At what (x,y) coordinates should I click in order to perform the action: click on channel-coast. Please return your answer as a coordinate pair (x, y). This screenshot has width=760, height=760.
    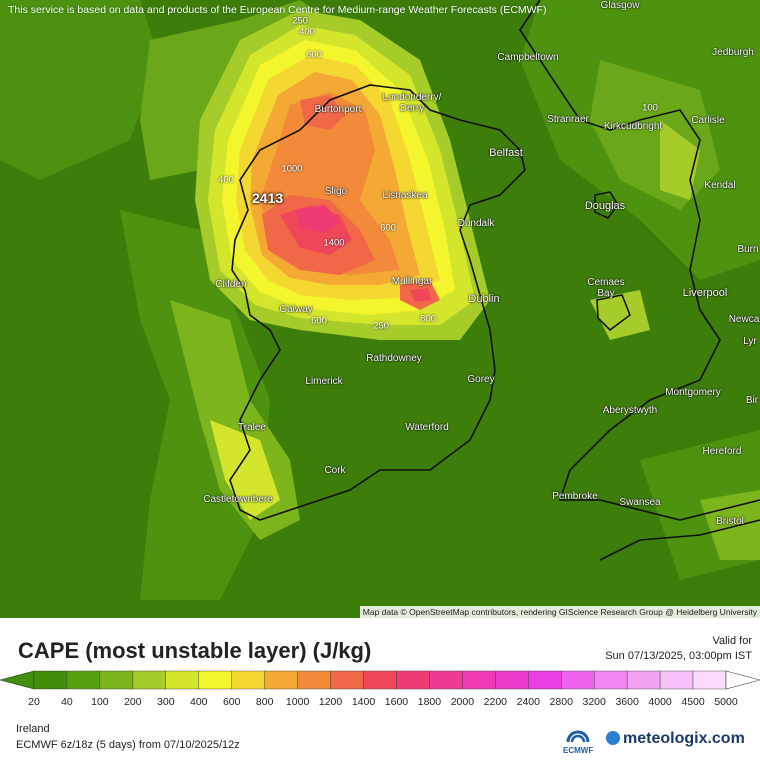
    Looking at the image, I should click on (679, 540).